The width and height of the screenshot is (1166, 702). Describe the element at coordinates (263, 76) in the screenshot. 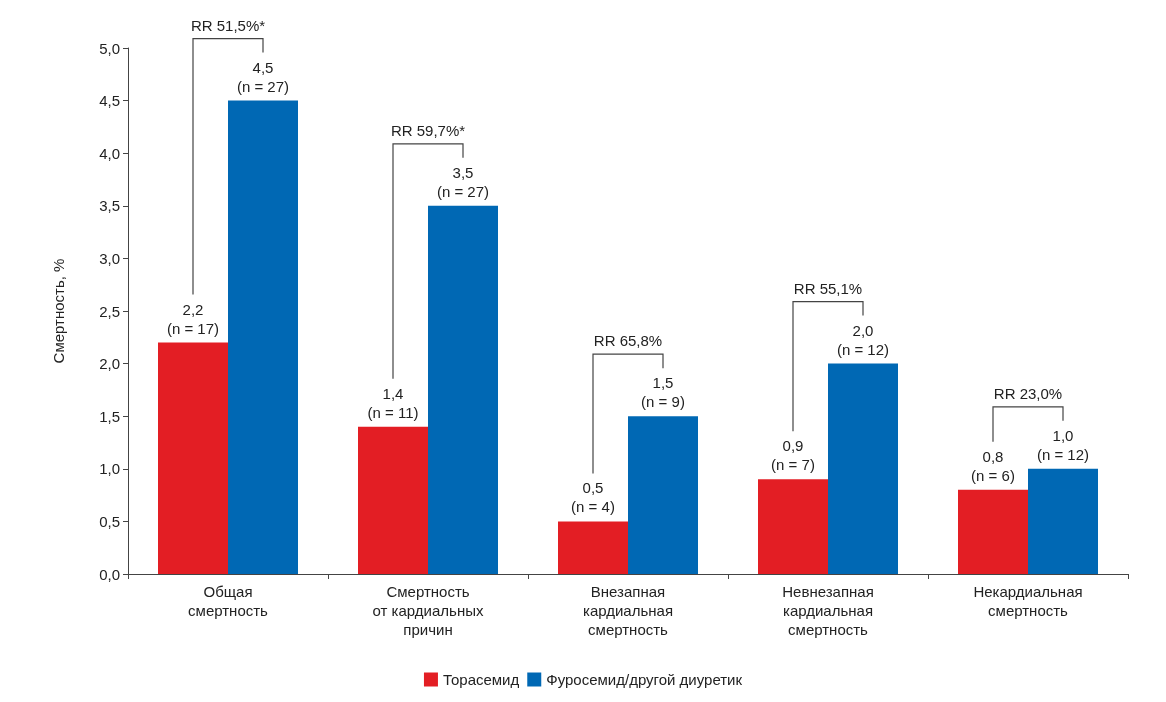

I see `data-label: 4,5 (n = 27)` at that location.